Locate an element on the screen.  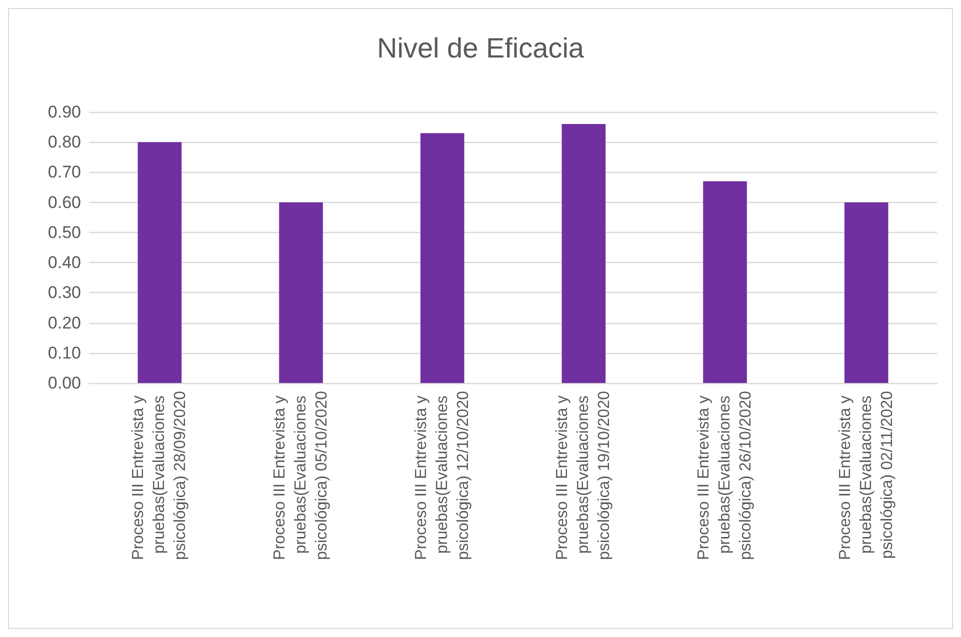
y-tick-label: 0.10 is located at coordinates (64, 352).